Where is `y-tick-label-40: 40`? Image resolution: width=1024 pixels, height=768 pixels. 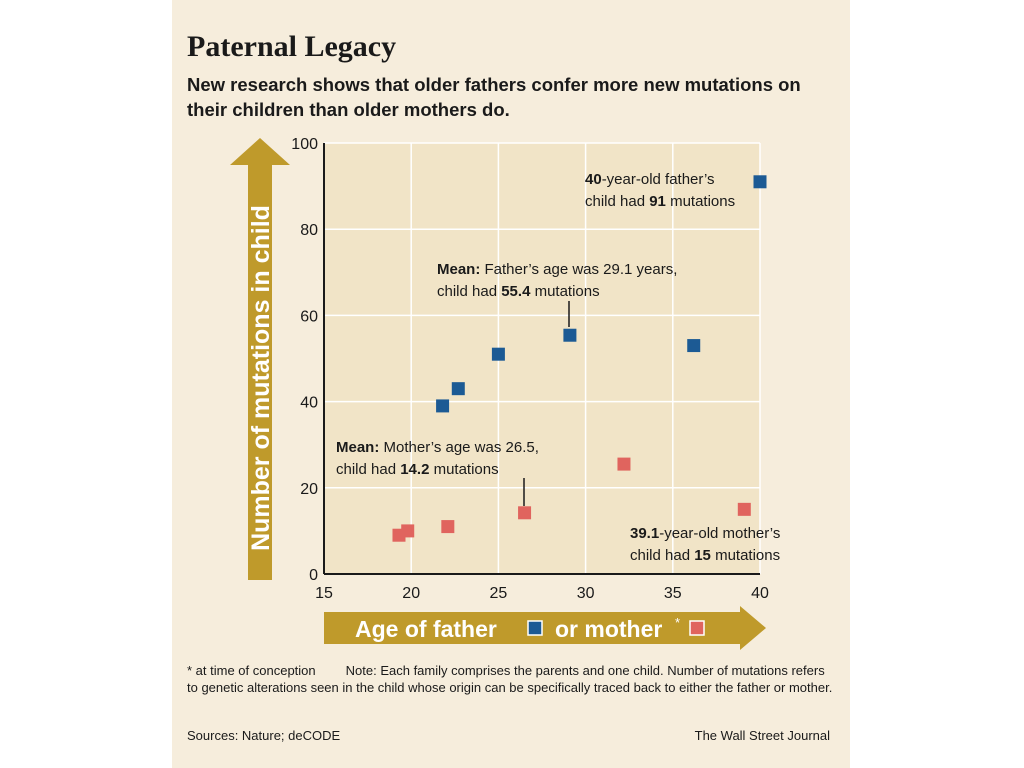 y-tick-label-40: 40 is located at coordinates (309, 403).